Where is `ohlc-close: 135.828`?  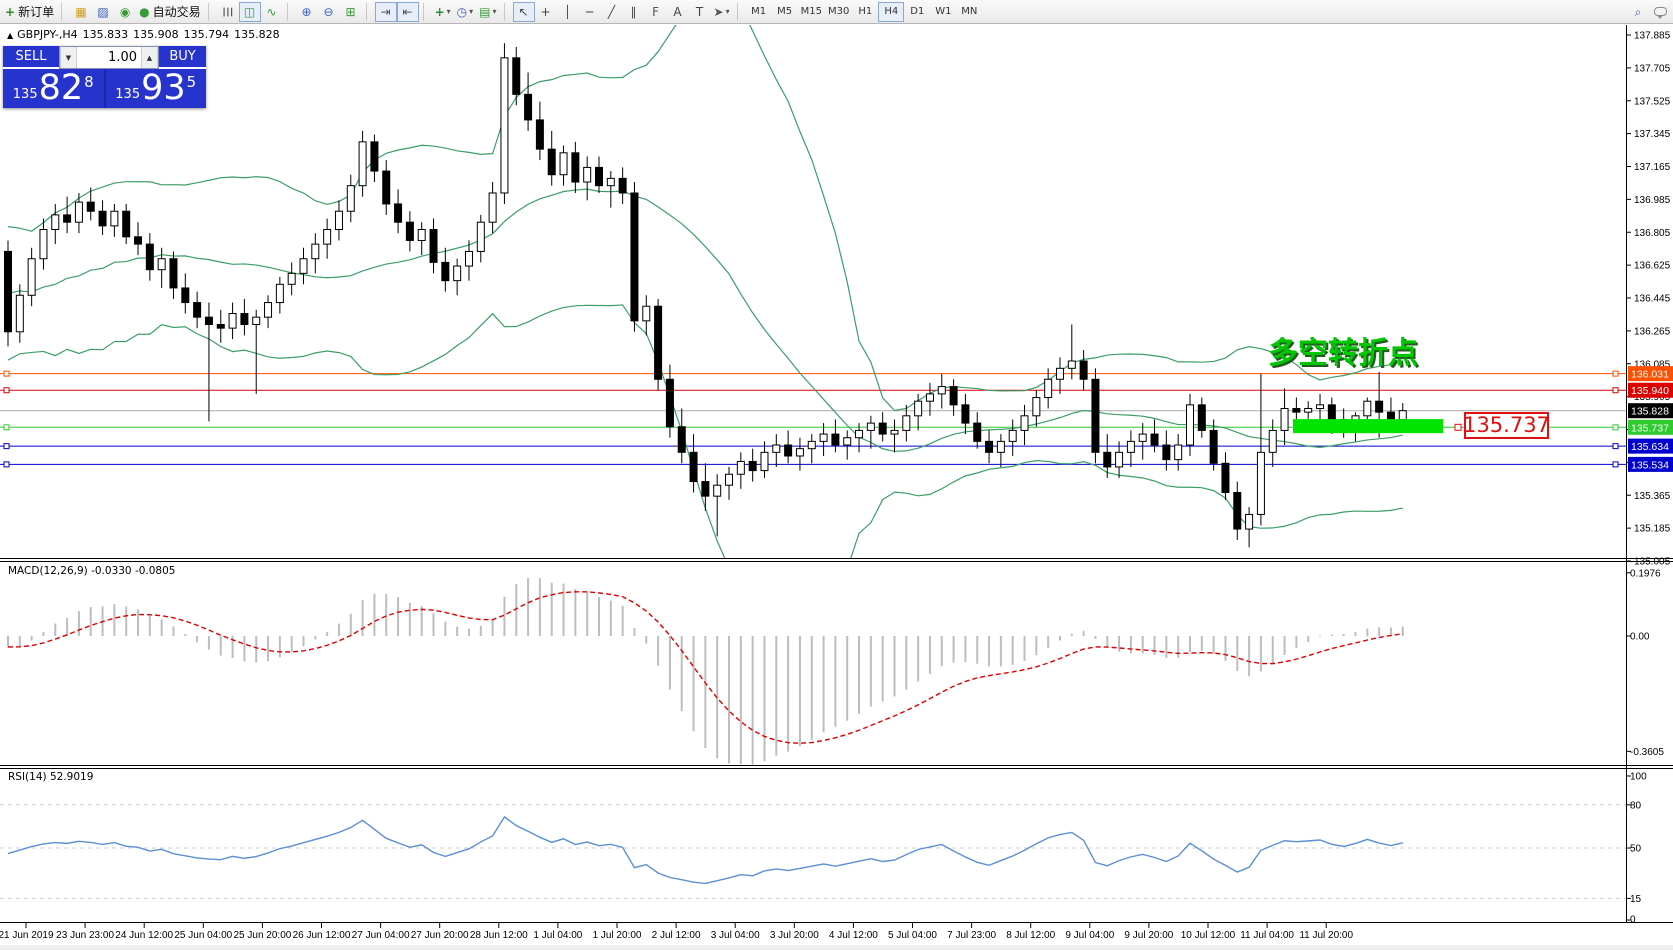
ohlc-close: 135.828 is located at coordinates (257, 34).